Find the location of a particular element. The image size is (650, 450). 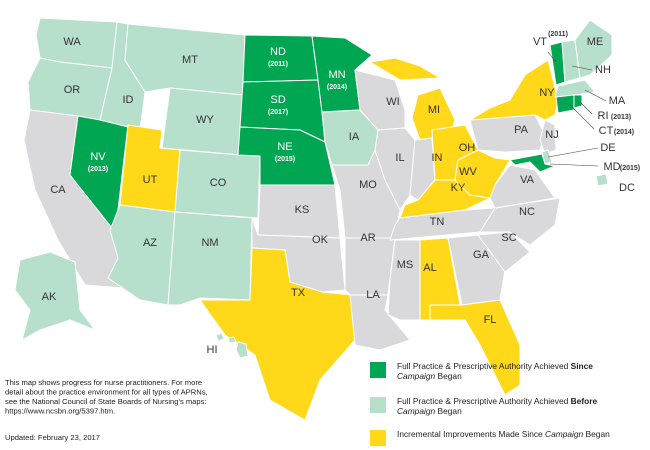

state-label: MO is located at coordinates (368, 185).